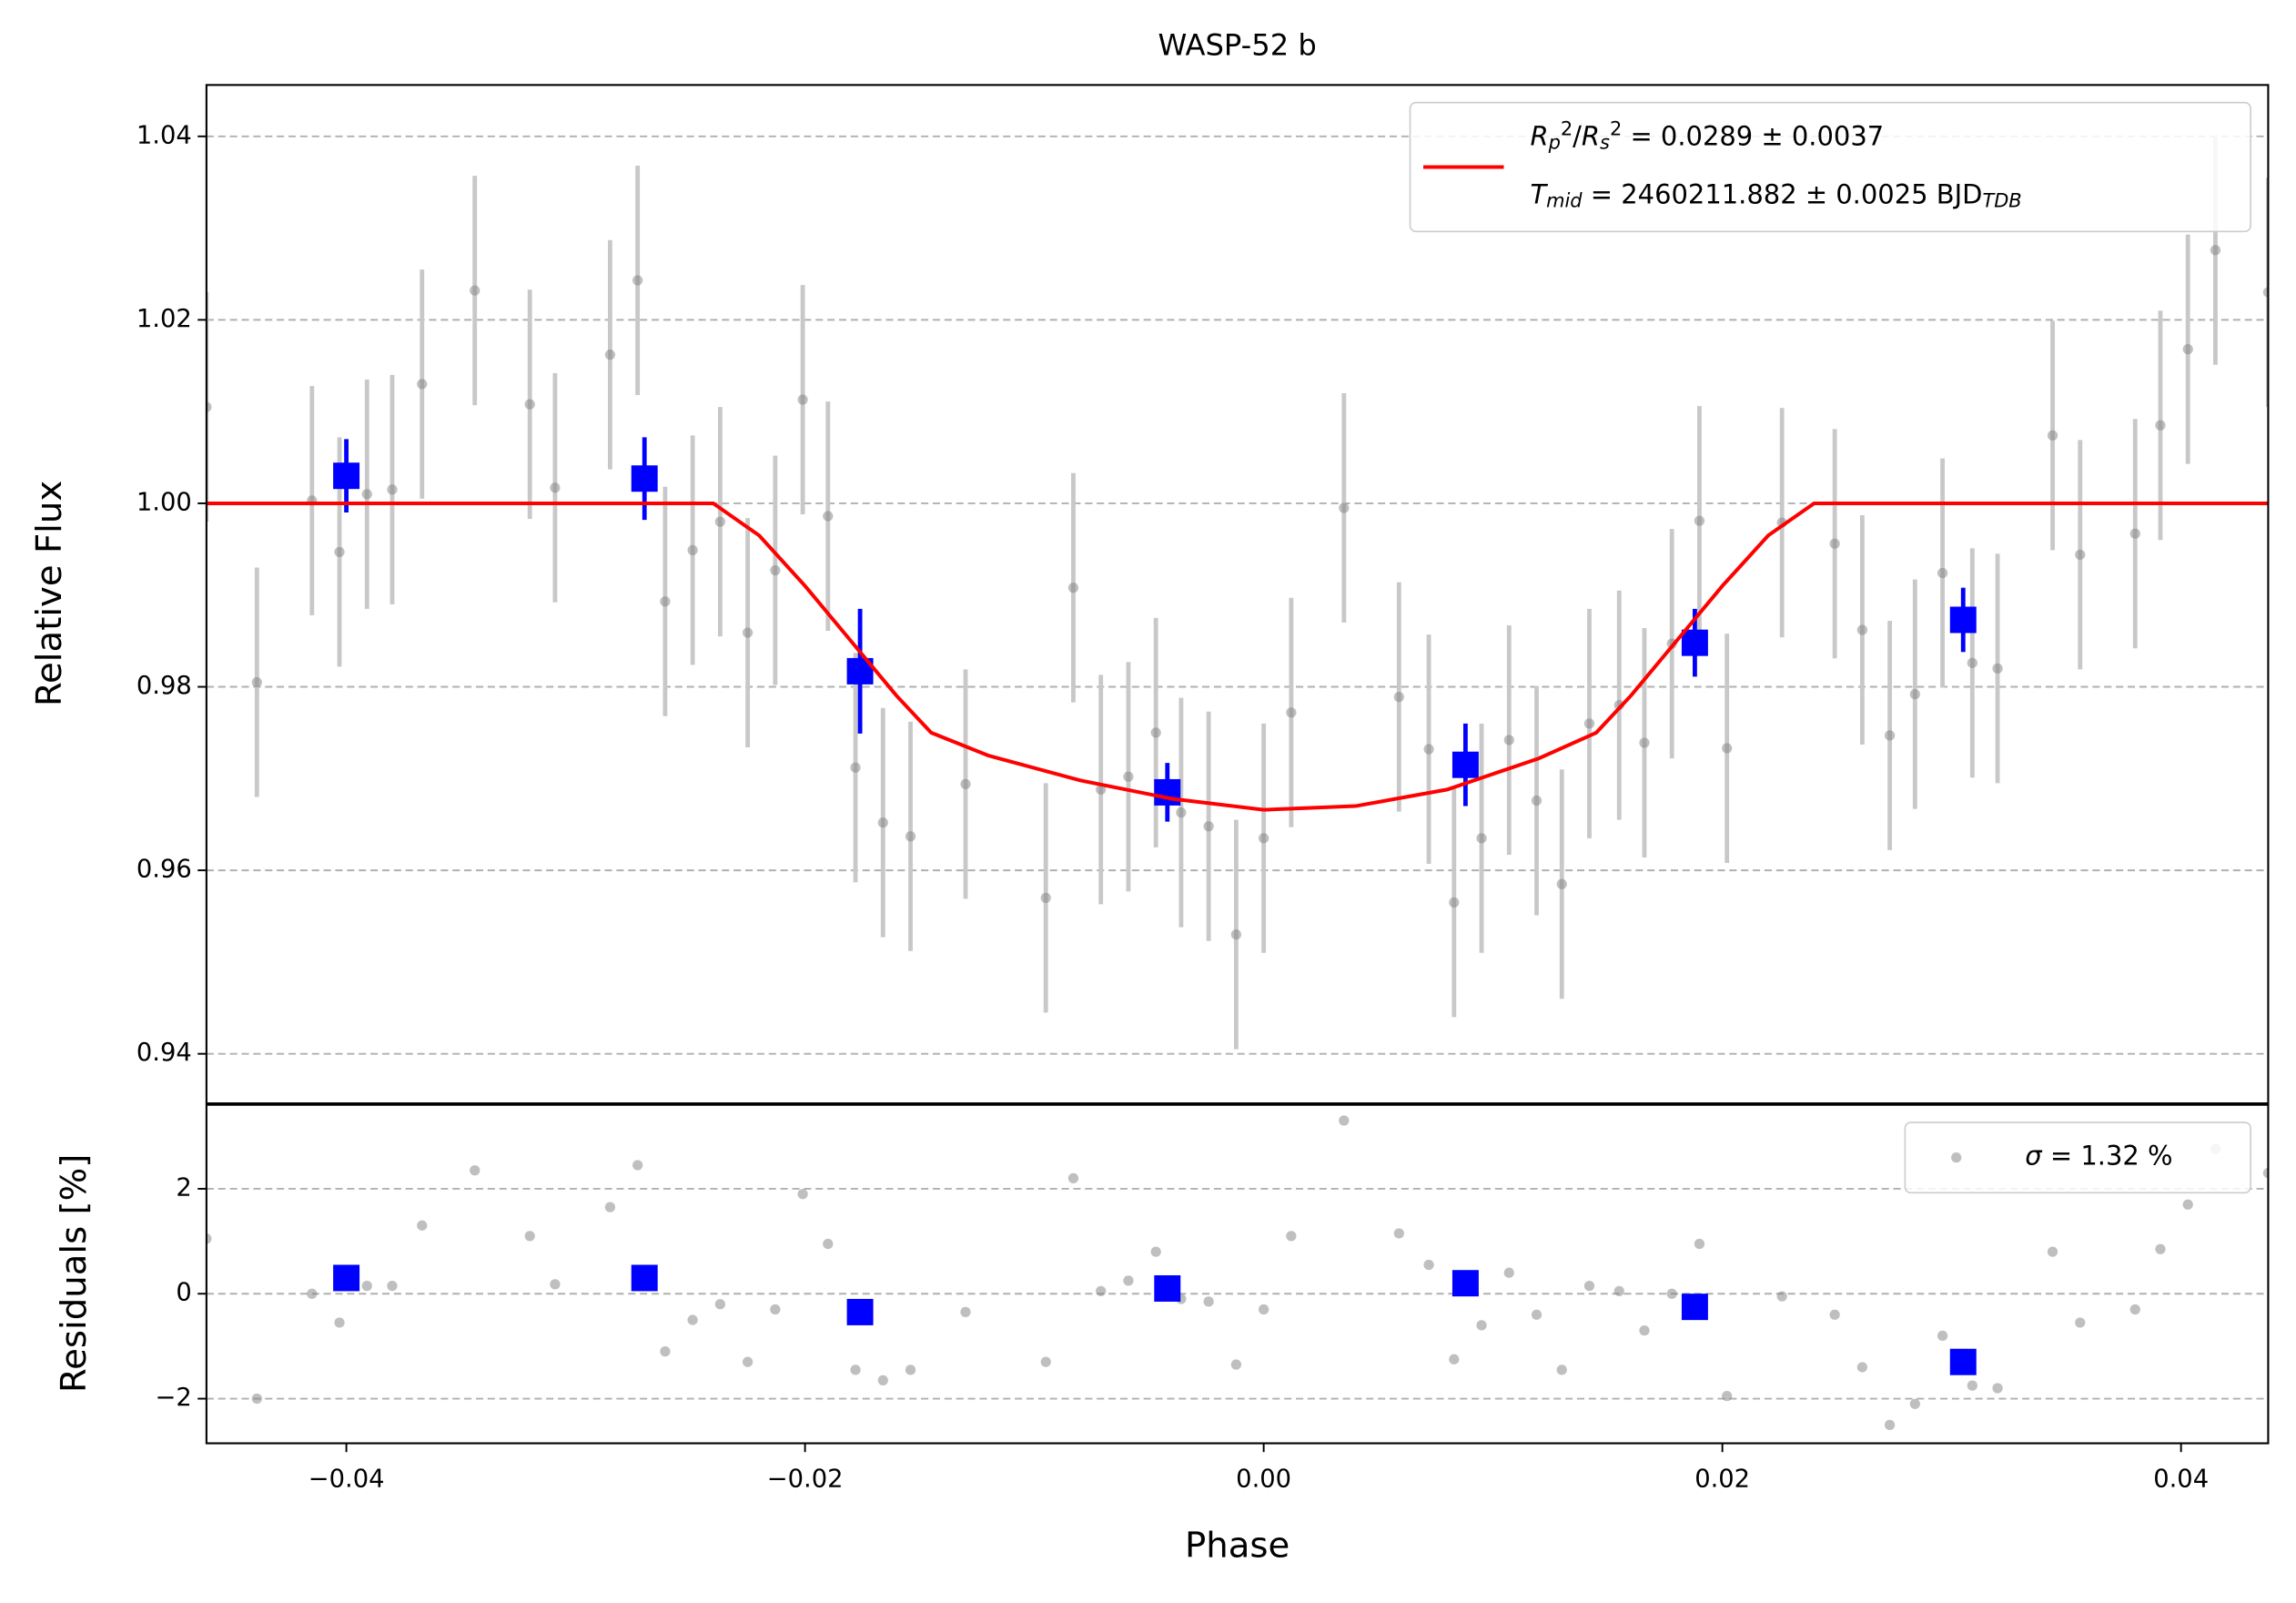 The height and width of the screenshot is (1603, 2296). What do you see at coordinates (164, 1053) in the screenshot?
I see `y-tick-label: 0.94` at bounding box center [164, 1053].